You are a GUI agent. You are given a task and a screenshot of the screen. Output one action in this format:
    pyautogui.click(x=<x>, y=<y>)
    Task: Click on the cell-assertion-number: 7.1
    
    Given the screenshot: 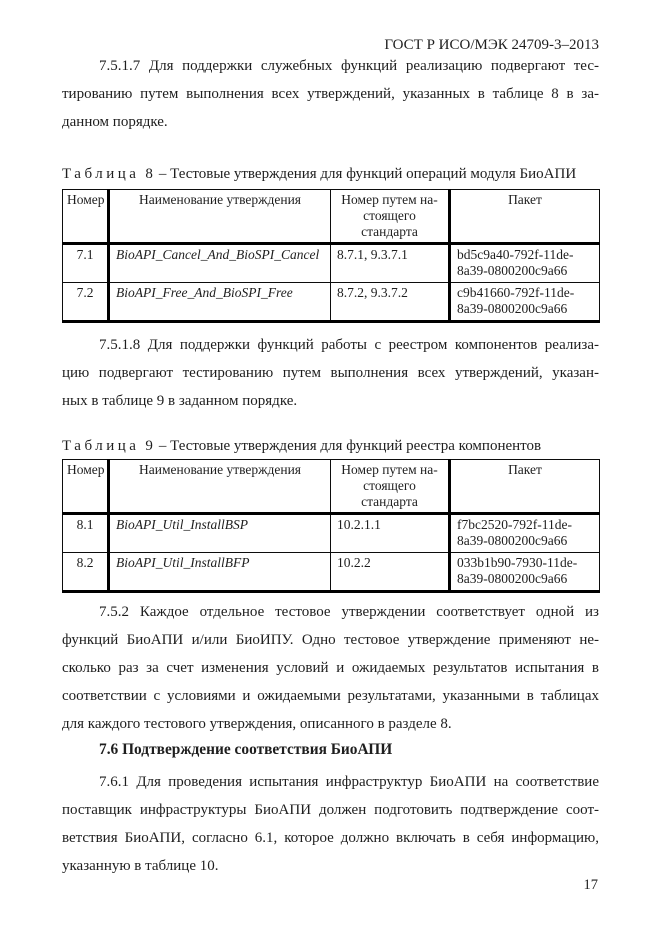 What is the action you would take?
    pyautogui.click(x=86, y=263)
    